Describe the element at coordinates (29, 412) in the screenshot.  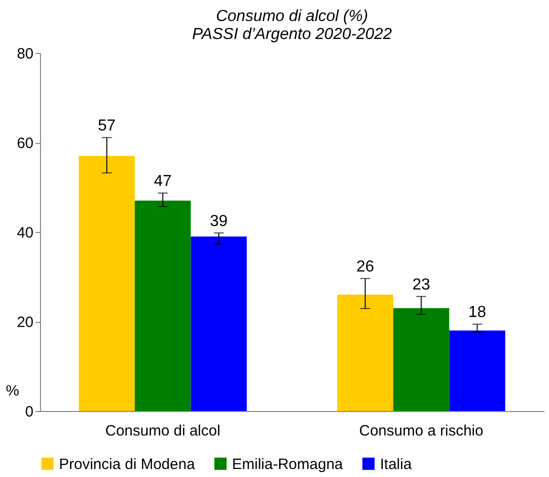
I see `y-tick-label: 0` at that location.